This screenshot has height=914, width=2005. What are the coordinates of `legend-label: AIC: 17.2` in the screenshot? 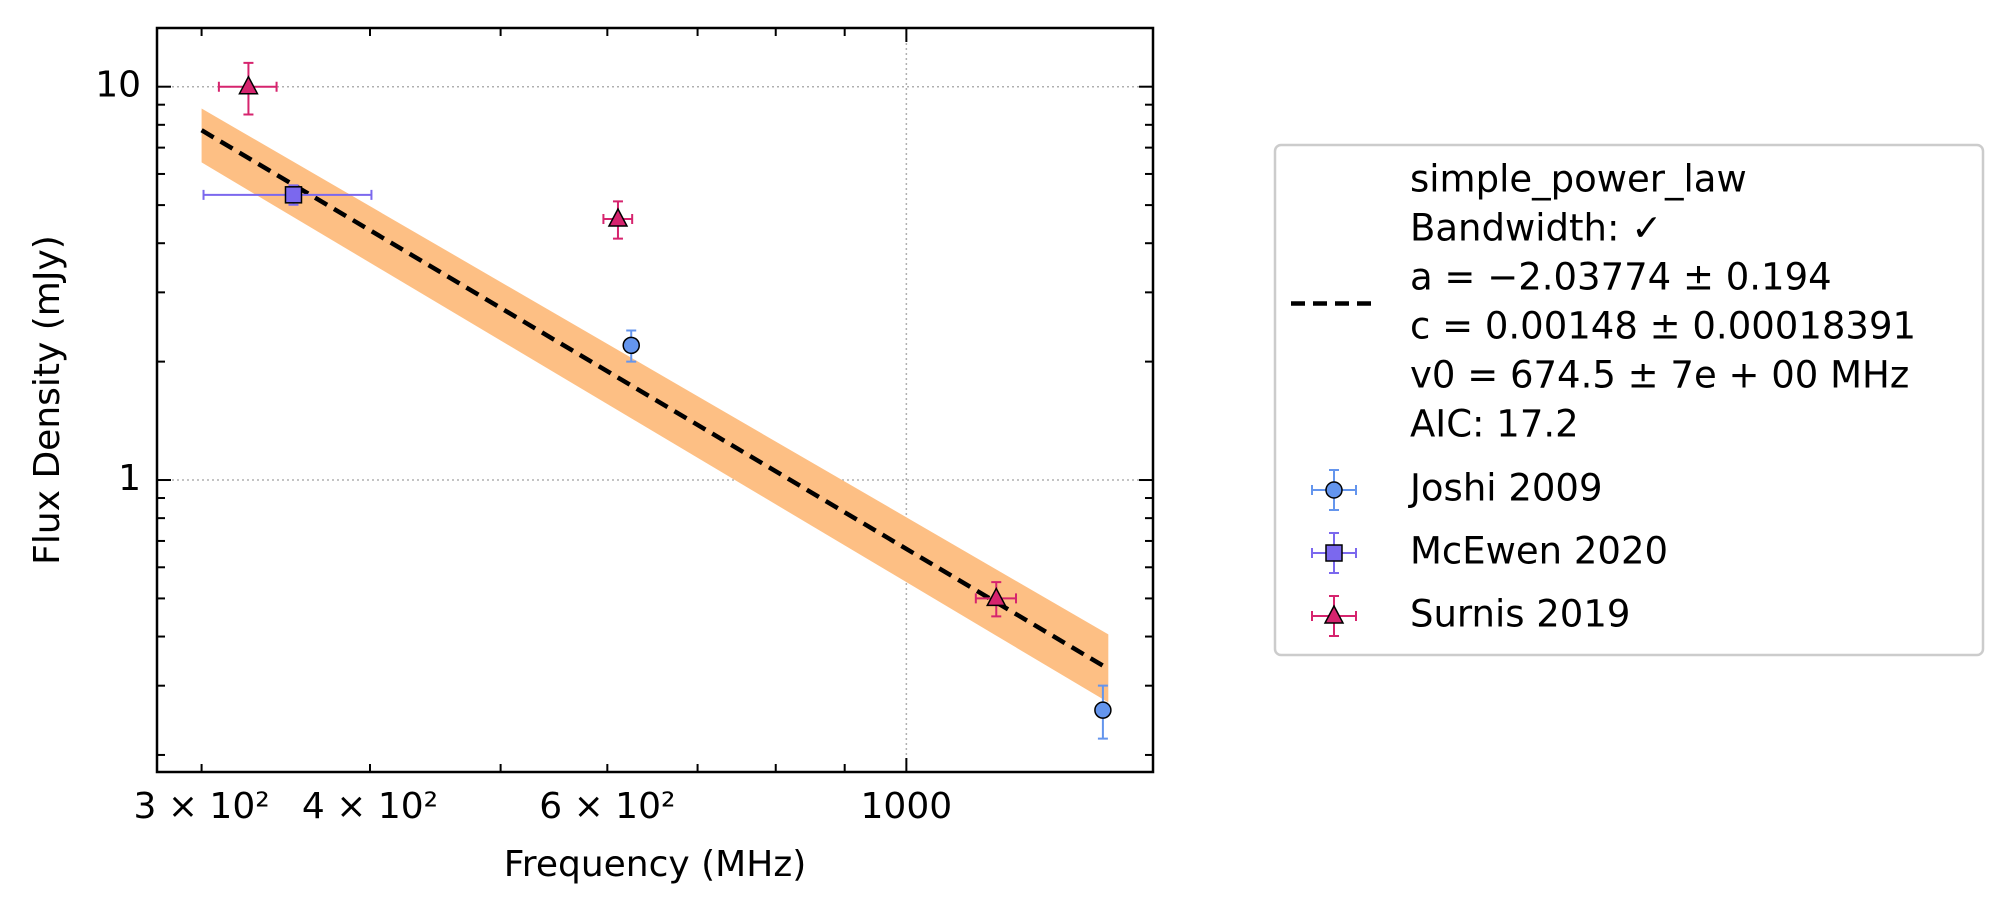 It's located at (1494, 424).